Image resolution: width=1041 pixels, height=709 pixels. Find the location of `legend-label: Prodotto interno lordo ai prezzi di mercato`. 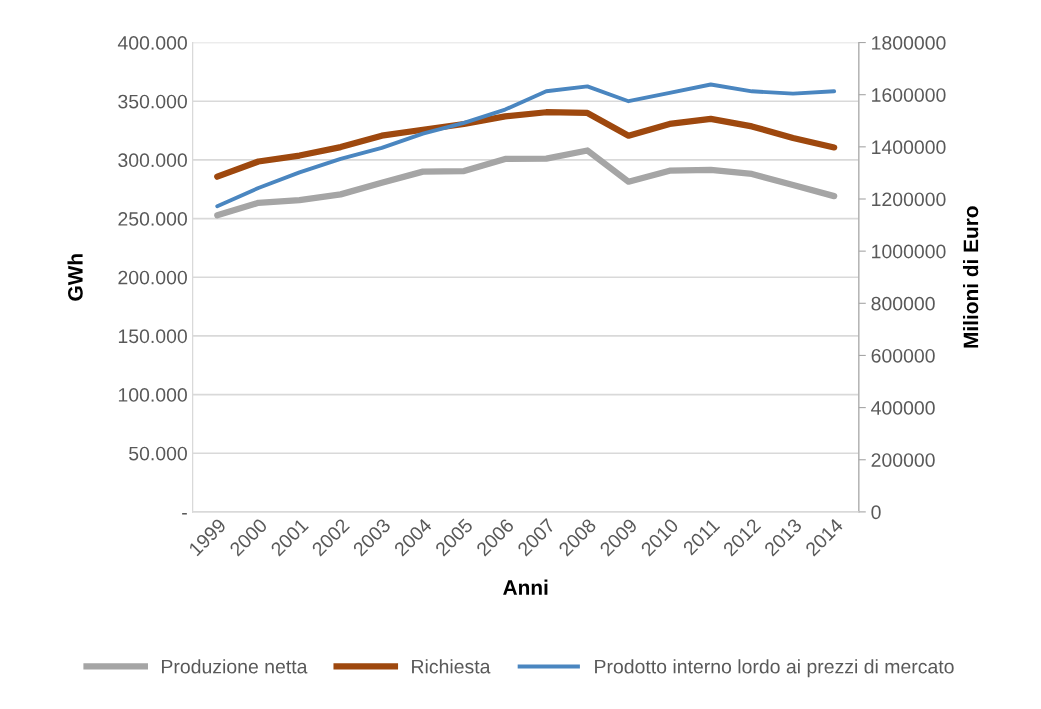

legend-label: Prodotto interno lordo ai prezzi di mercato is located at coordinates (774, 668).